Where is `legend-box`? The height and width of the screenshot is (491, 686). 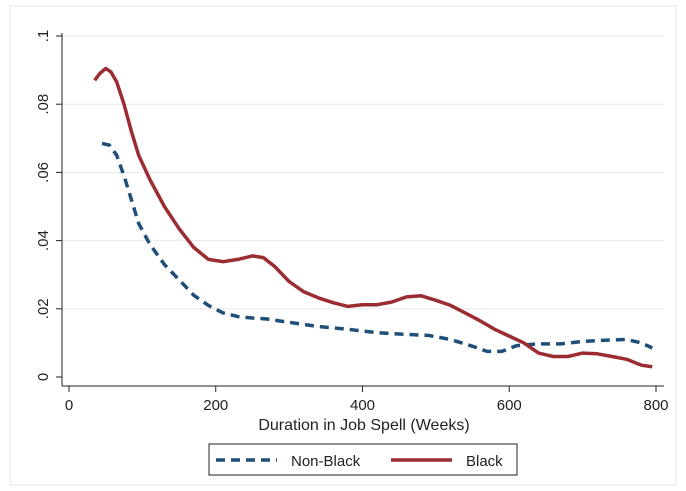
legend-box is located at coordinates (363, 459).